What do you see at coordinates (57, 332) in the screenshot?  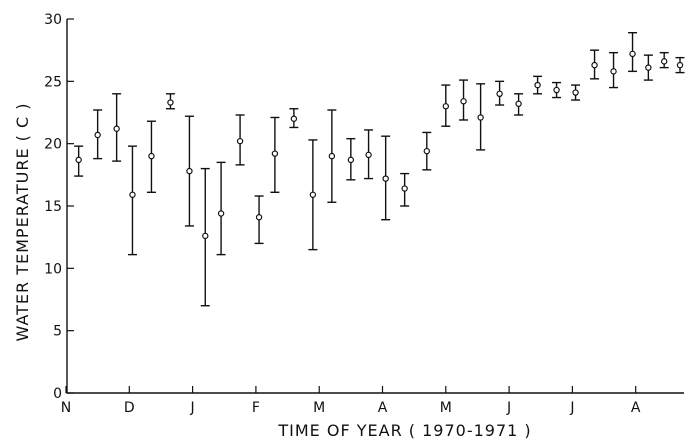 I see `y-tick-label-1: 5` at bounding box center [57, 332].